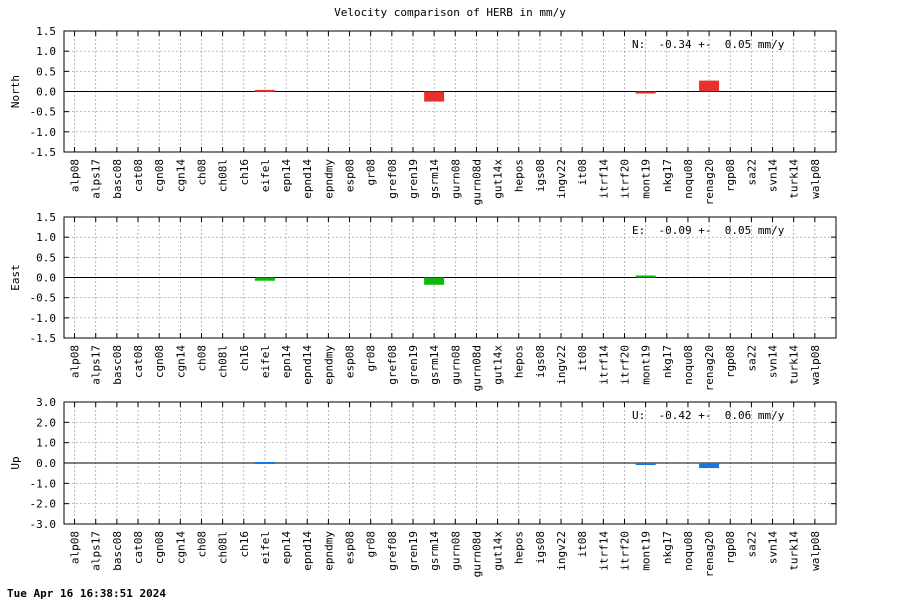 This screenshot has width=900, height=600. What do you see at coordinates (46, 237) in the screenshot?
I see `y-tick-label: 1.0` at bounding box center [46, 237].